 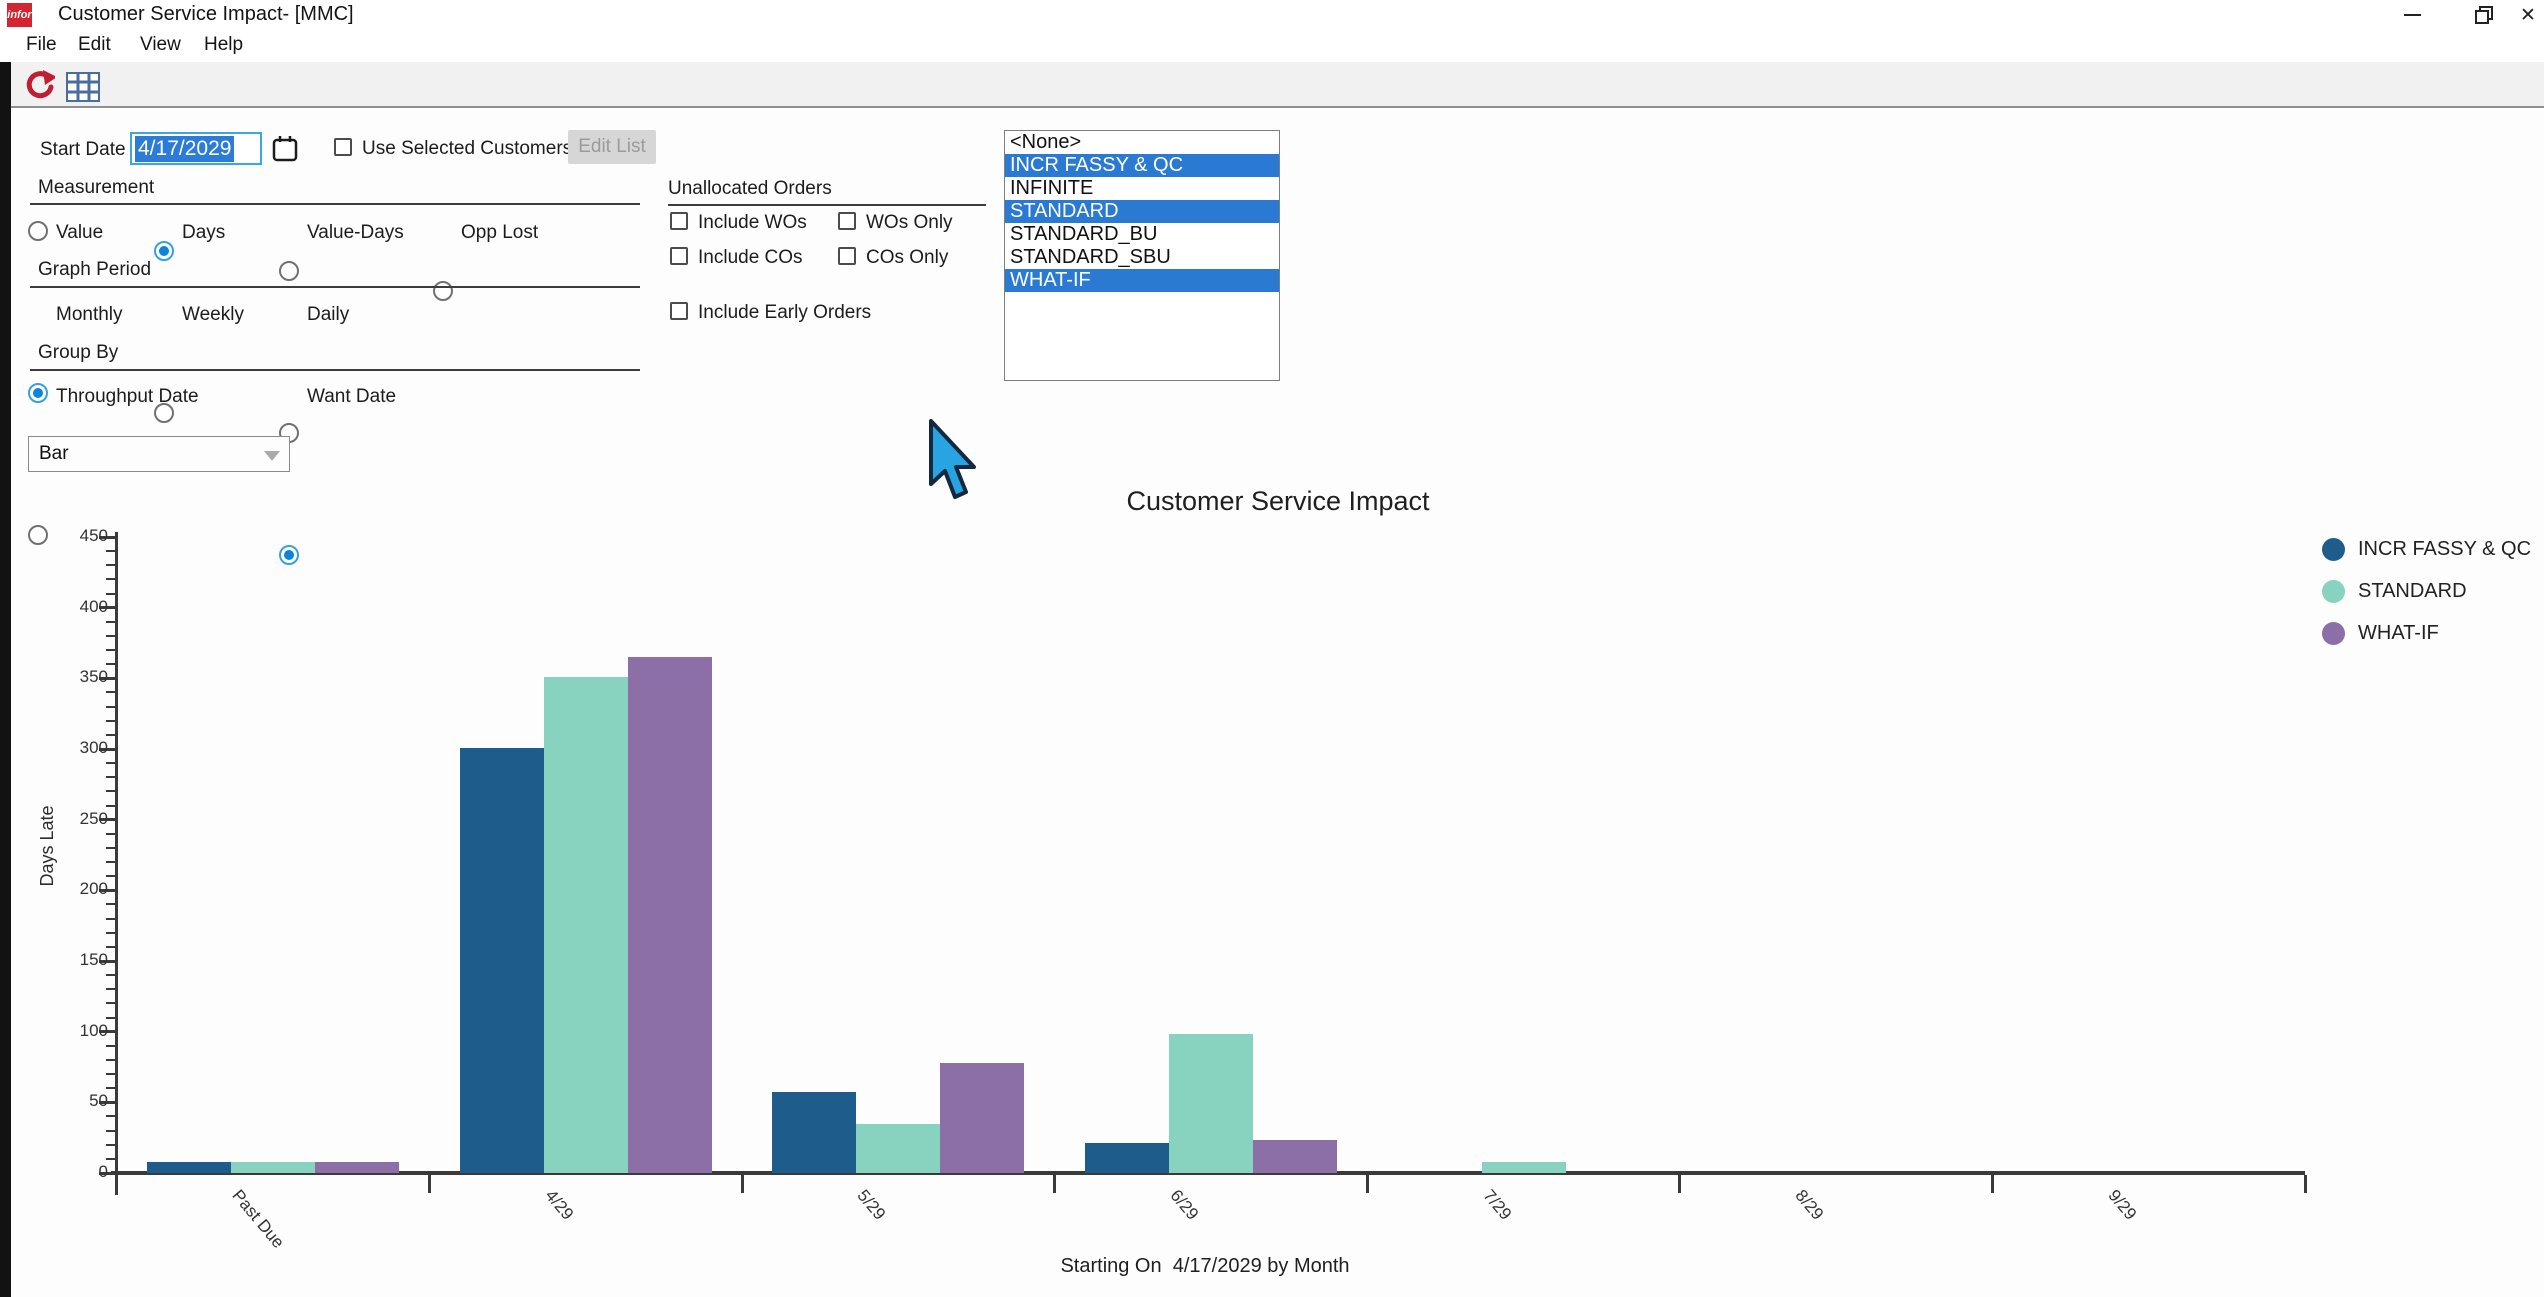 What do you see at coordinates (96, 187) in the screenshot?
I see `measurement-group-label: Measurement` at bounding box center [96, 187].